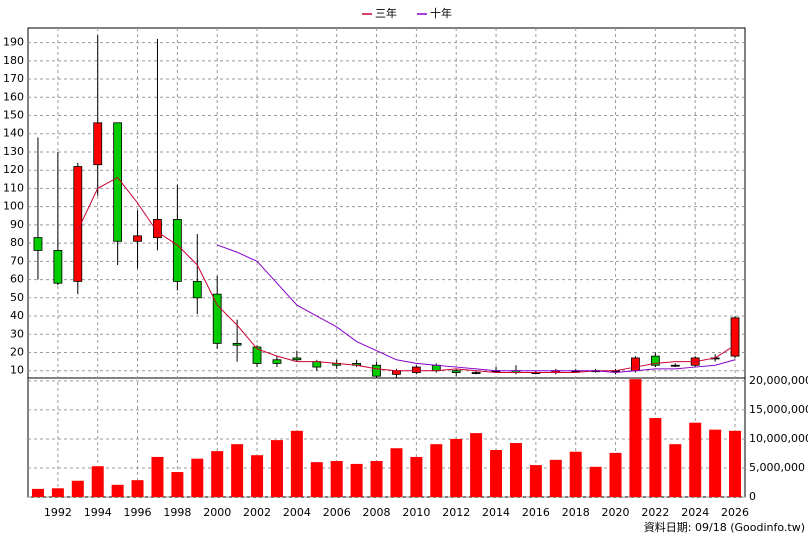  I want to click on y-tick-label: 120, so click(13, 169).